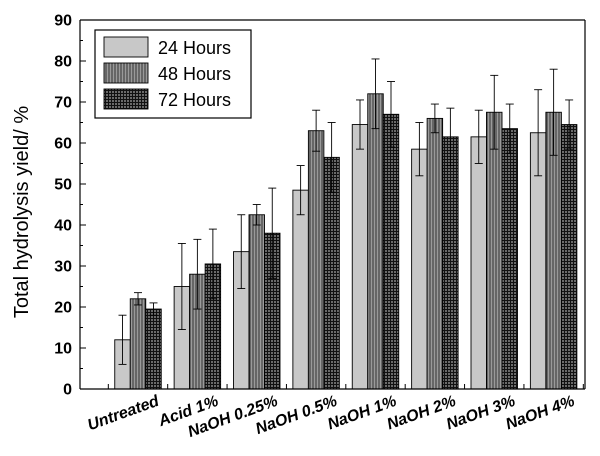 The image size is (600, 456). I want to click on y-tick-label: 0, so click(67, 390).